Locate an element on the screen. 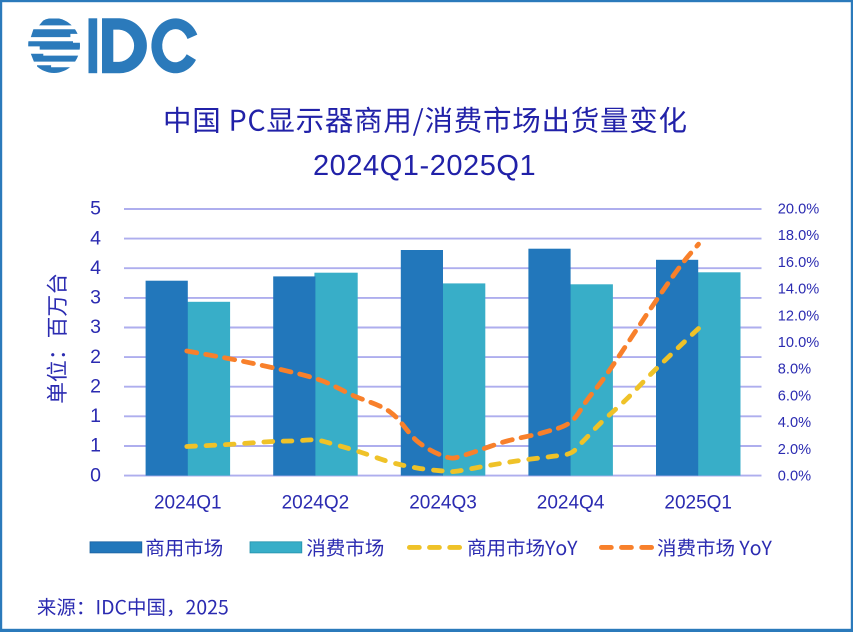 This screenshot has width=853, height=632. svg-text: 10.0% is located at coordinates (798, 343).